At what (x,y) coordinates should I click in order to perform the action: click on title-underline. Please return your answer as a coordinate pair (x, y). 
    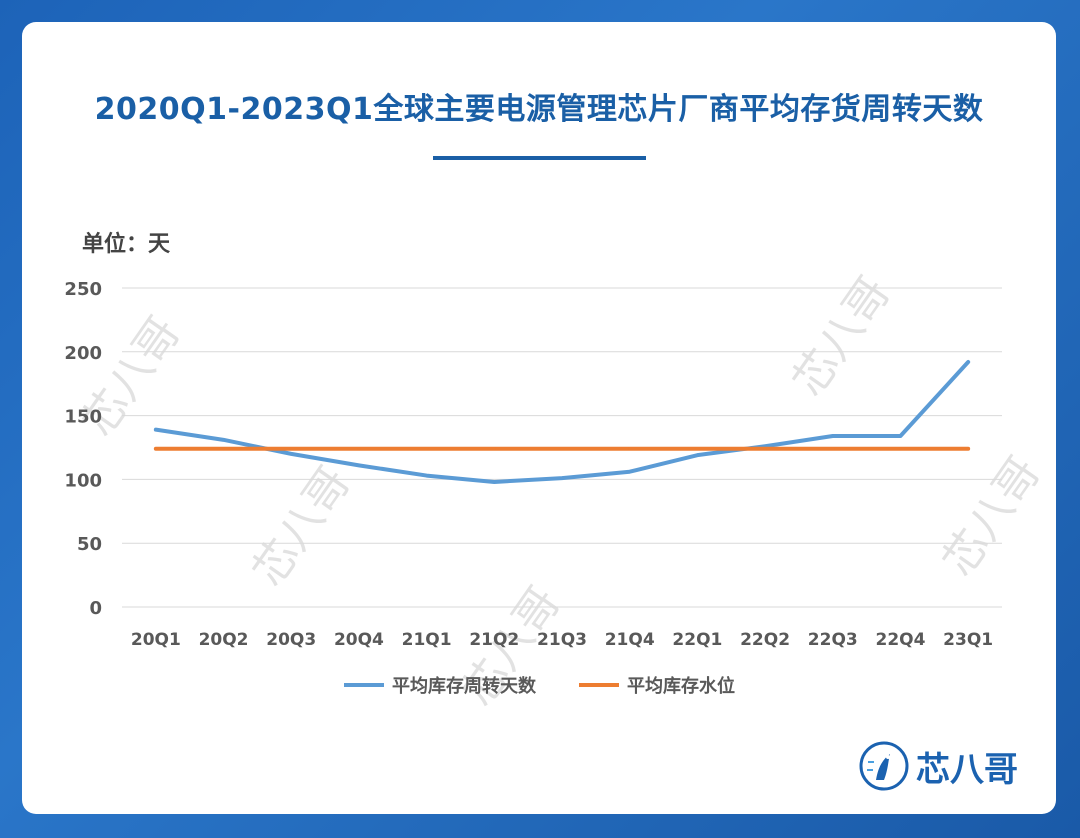
    Looking at the image, I should click on (539, 158).